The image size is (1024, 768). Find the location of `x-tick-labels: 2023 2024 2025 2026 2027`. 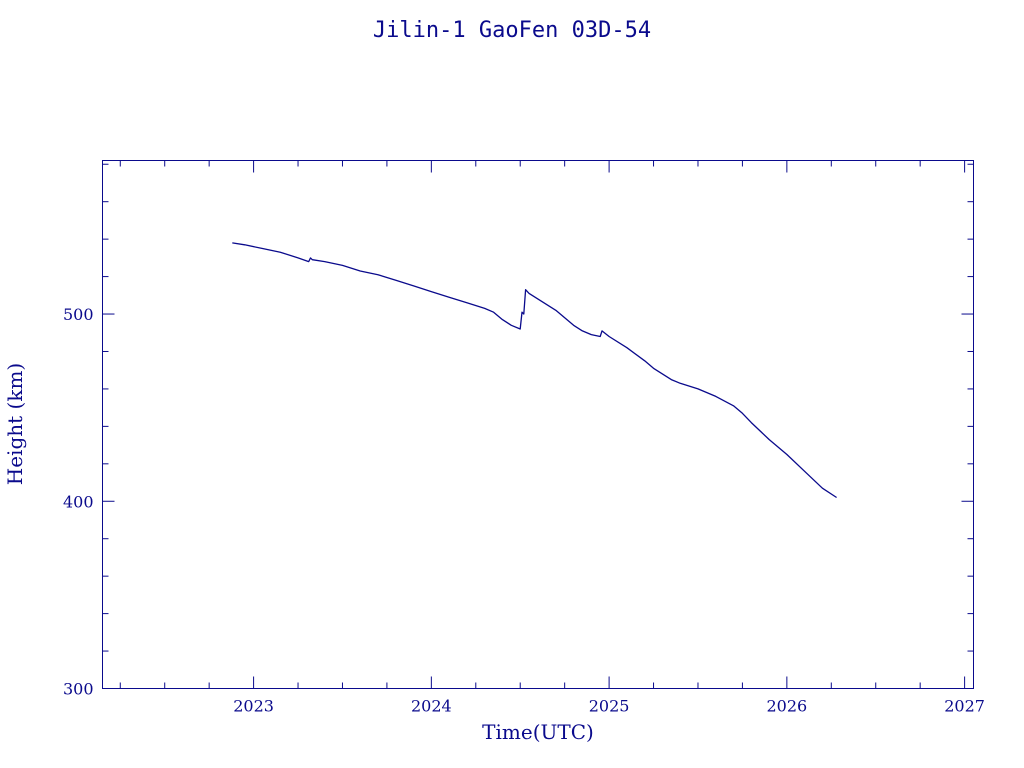

x-tick-labels: 2023 2024 2025 2026 2027 is located at coordinates (609, 706).